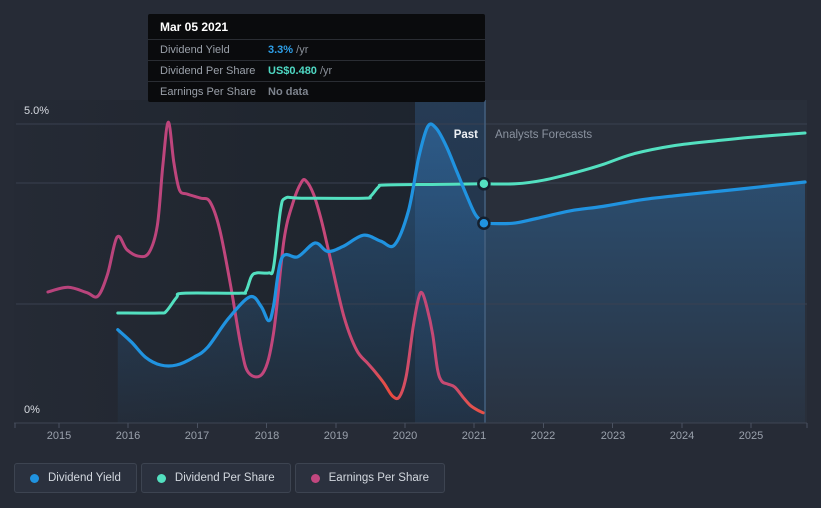 This screenshot has width=821, height=508. I want to click on legend-dot-dividend-yield, so click(34, 478).